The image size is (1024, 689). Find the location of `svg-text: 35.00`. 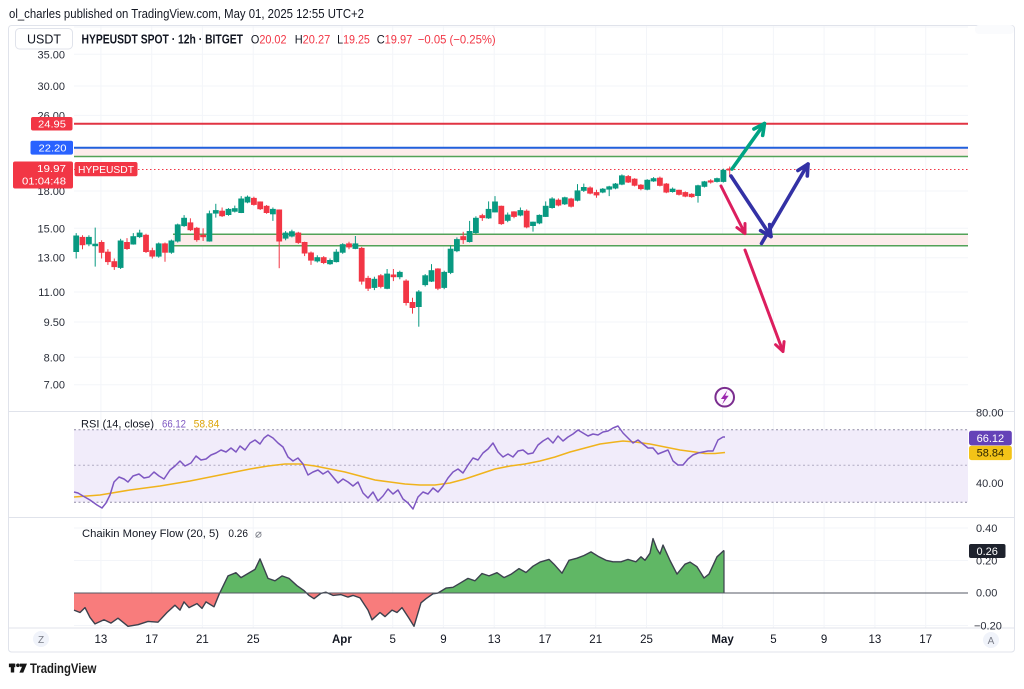

svg-text: 35.00 is located at coordinates (51, 55).